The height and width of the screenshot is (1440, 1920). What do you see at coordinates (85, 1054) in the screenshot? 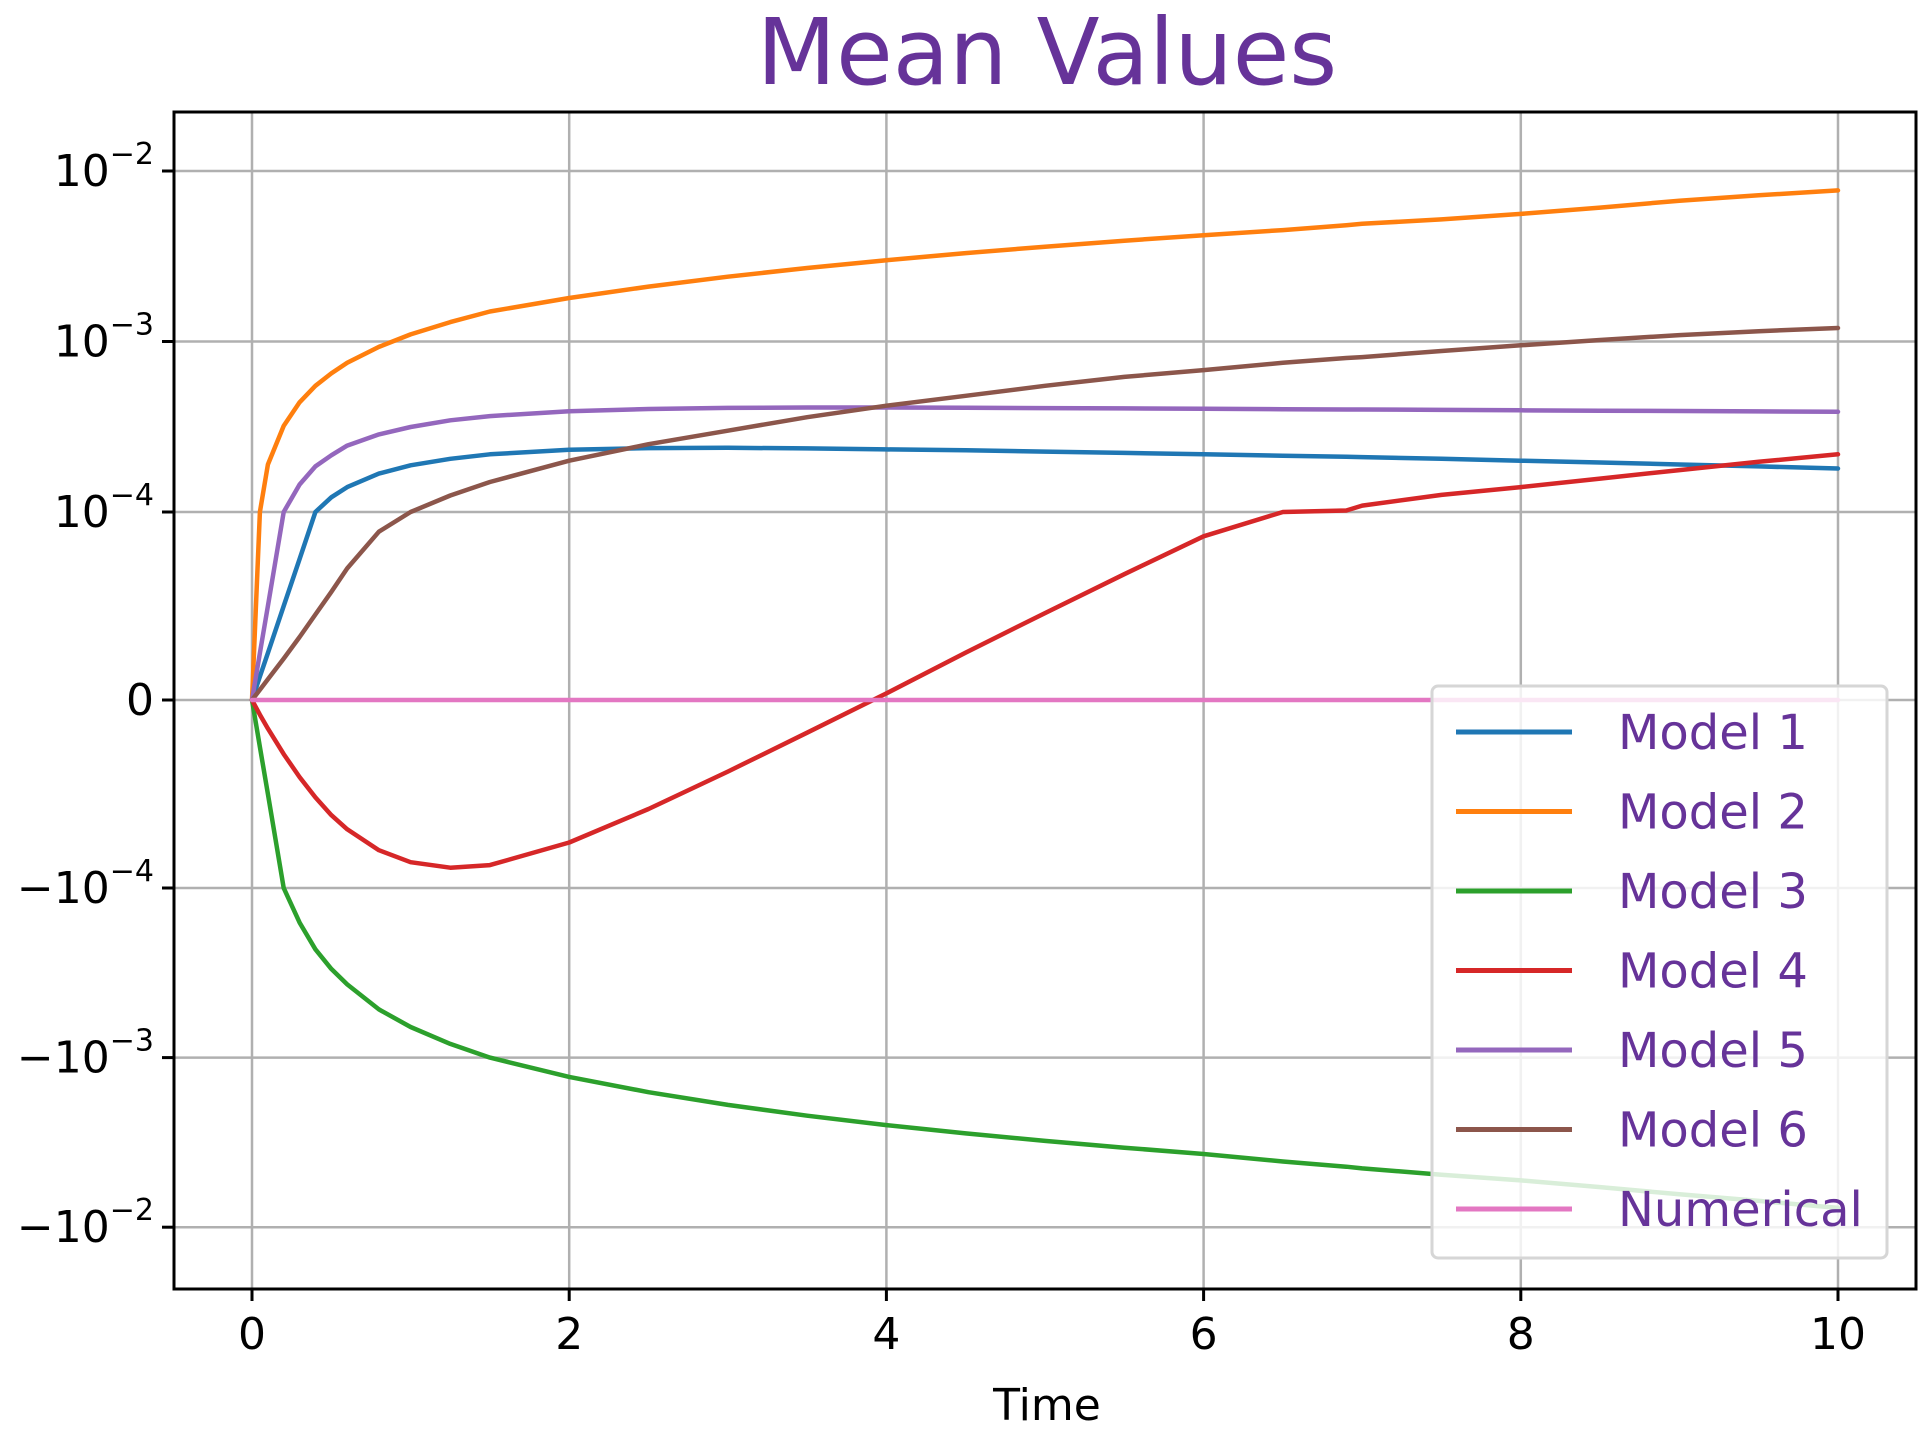
I see `y-tick-label: −10−3` at bounding box center [85, 1054].